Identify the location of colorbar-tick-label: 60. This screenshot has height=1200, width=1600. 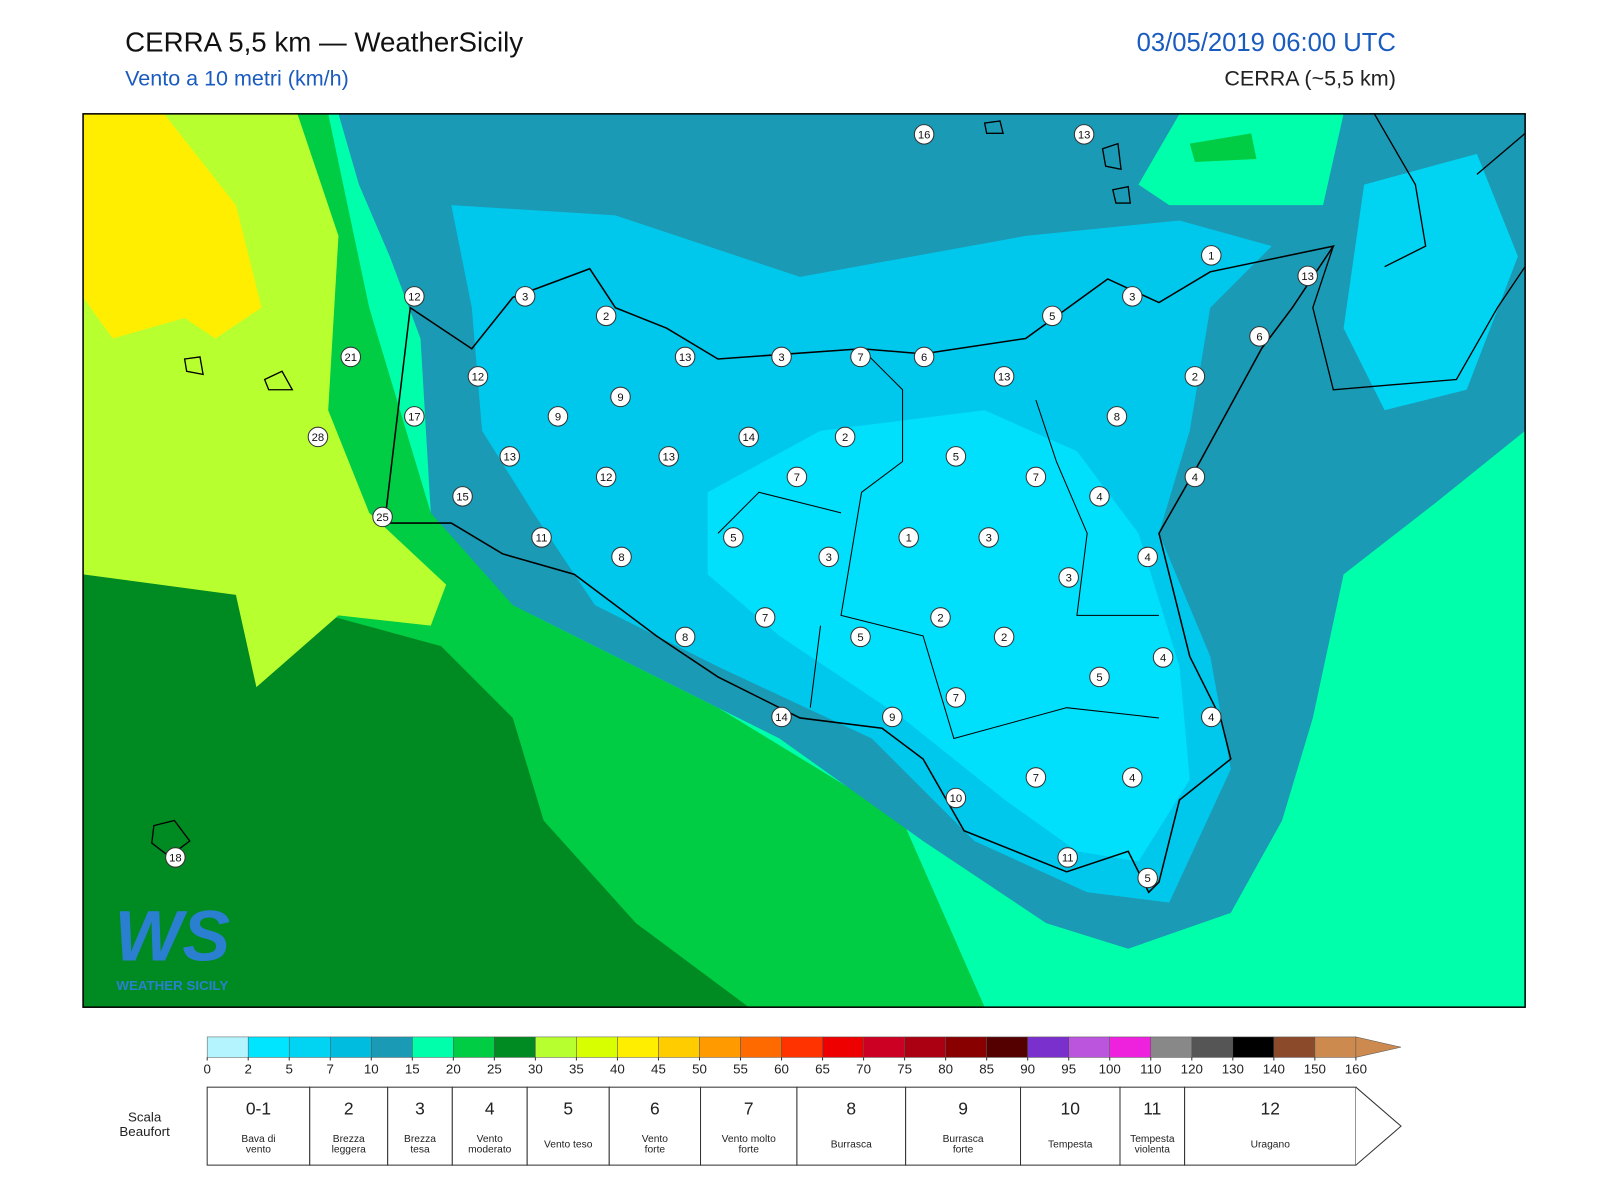
(781, 1068).